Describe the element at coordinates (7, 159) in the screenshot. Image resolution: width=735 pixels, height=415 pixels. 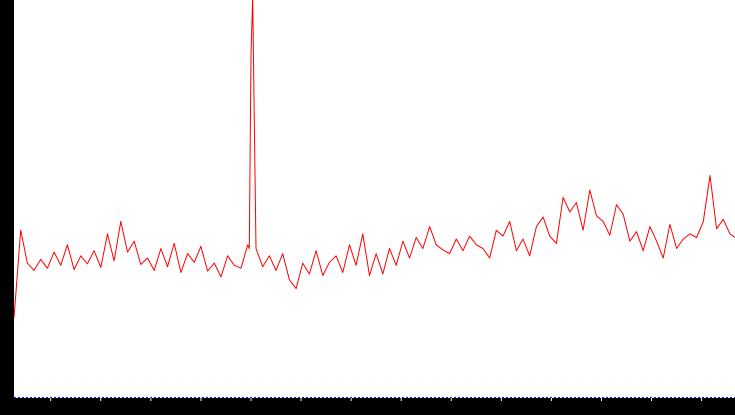
I see `y-tick-label: 32740` at that location.